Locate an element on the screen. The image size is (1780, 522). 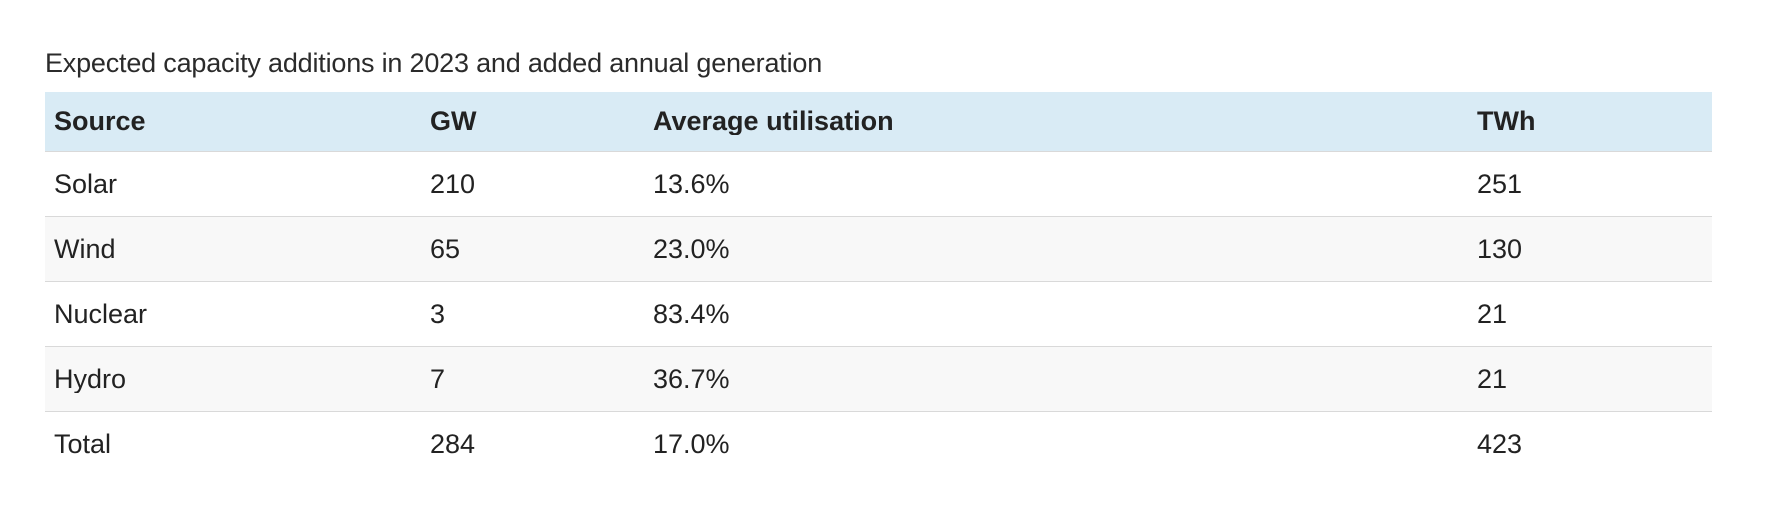
cell-gw: 284 is located at coordinates (453, 444).